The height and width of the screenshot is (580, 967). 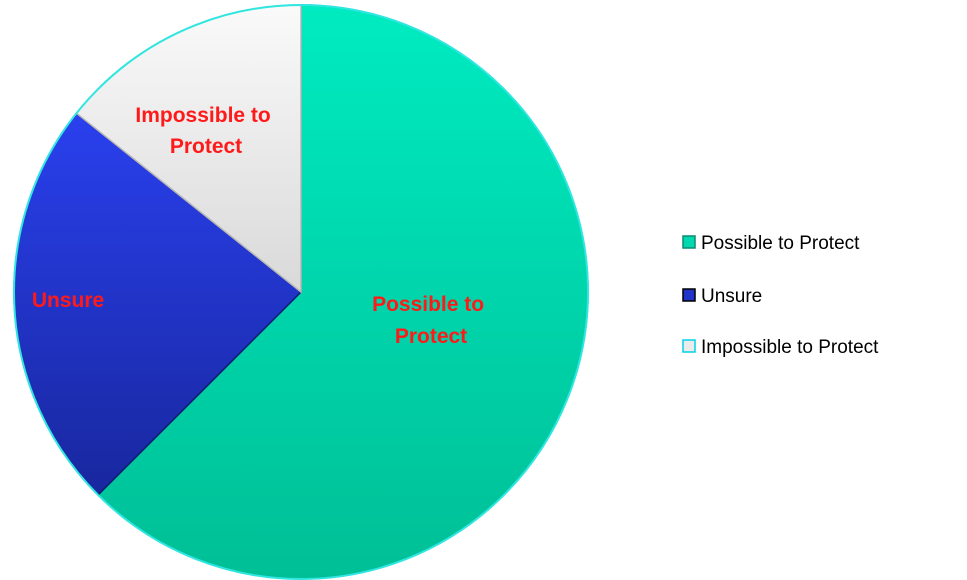 What do you see at coordinates (431, 320) in the screenshot?
I see `slice-label-possible: Possible to Protect` at bounding box center [431, 320].